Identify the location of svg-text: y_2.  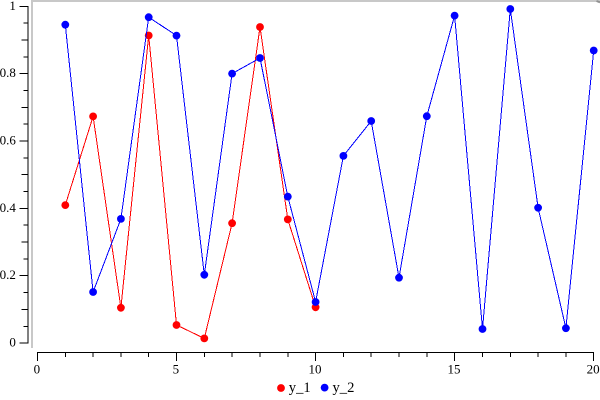
(344, 388).